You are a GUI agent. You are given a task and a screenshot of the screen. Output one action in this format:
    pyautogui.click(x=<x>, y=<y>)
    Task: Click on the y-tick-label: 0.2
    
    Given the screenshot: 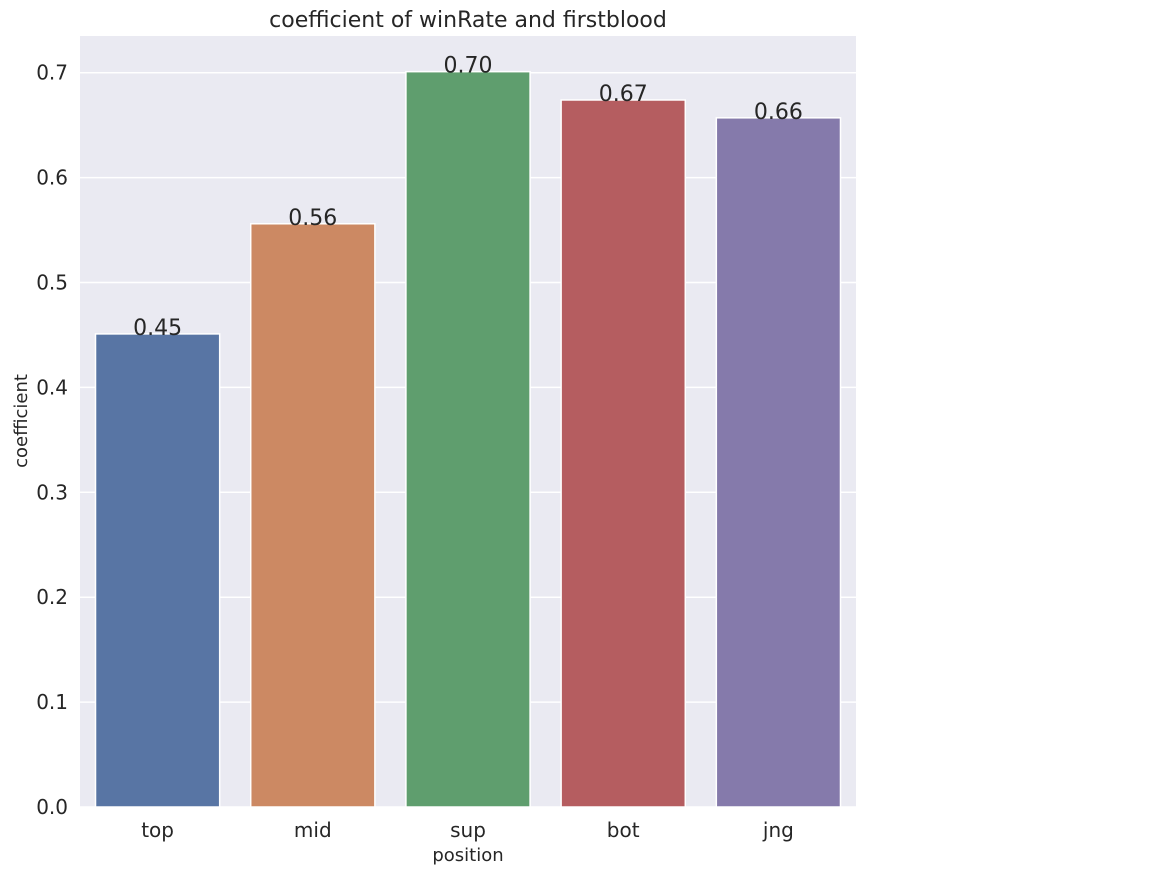 What is the action you would take?
    pyautogui.click(x=52, y=597)
    